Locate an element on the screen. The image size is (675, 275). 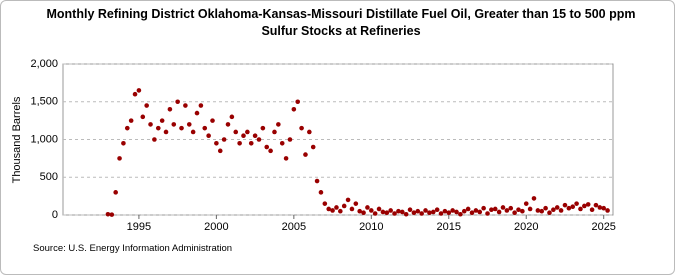
y-tick-label: 0 is located at coordinates (55, 215).